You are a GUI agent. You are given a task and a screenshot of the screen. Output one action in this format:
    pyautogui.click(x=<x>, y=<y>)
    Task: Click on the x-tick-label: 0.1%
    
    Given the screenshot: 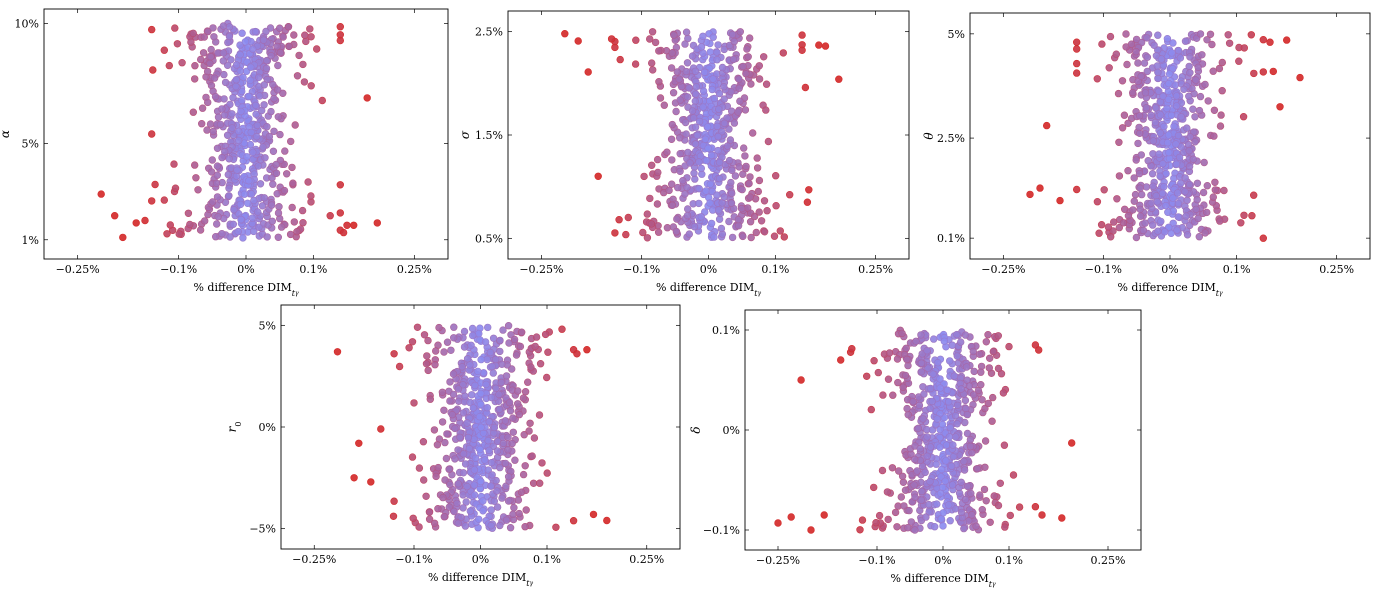 What is the action you would take?
    pyautogui.click(x=1009, y=560)
    